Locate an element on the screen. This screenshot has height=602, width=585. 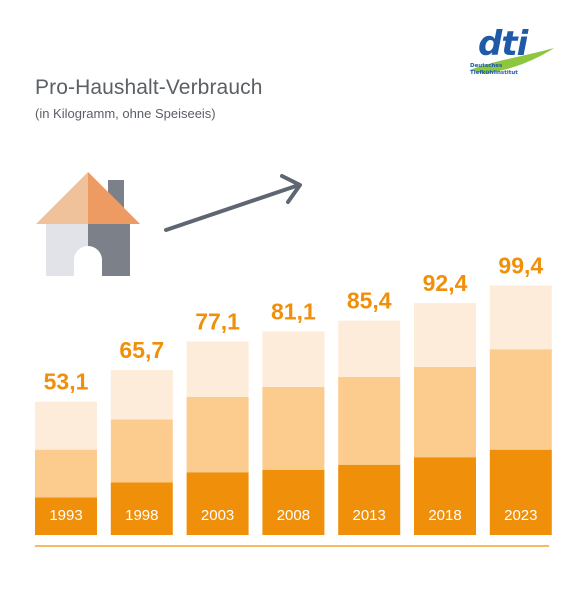
dti-logo: dti Deutsches Tiefkühlinstitut is located at coordinates (511, 53).